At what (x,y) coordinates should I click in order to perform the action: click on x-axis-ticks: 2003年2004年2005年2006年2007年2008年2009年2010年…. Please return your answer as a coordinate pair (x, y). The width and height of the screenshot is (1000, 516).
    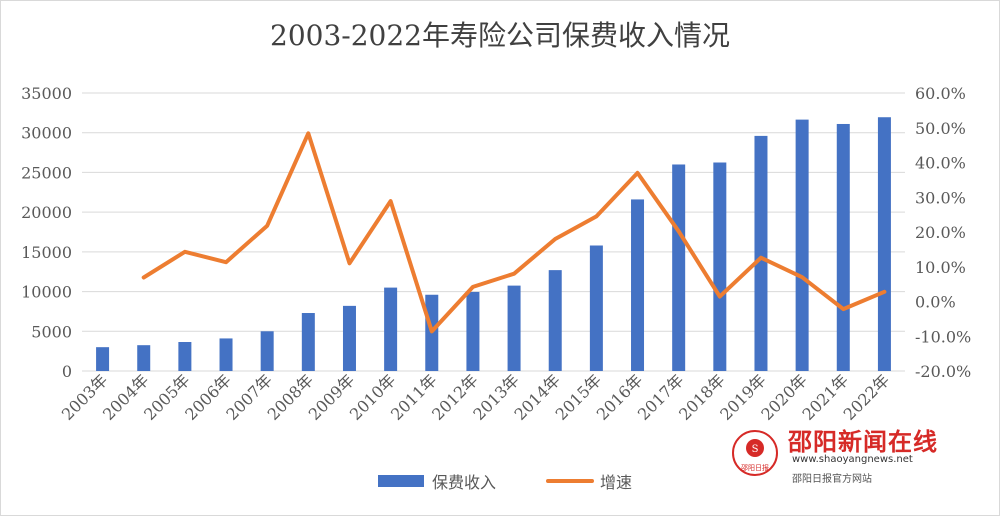
    Looking at the image, I should click on (475, 397).